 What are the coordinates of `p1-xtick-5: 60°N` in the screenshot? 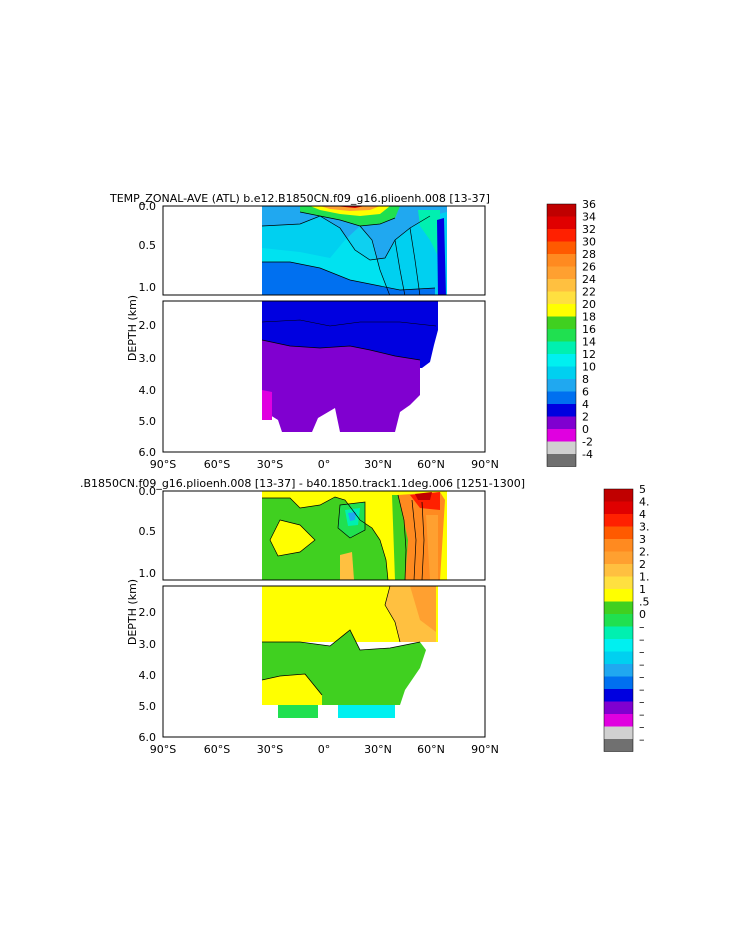 It's located at (431, 464).